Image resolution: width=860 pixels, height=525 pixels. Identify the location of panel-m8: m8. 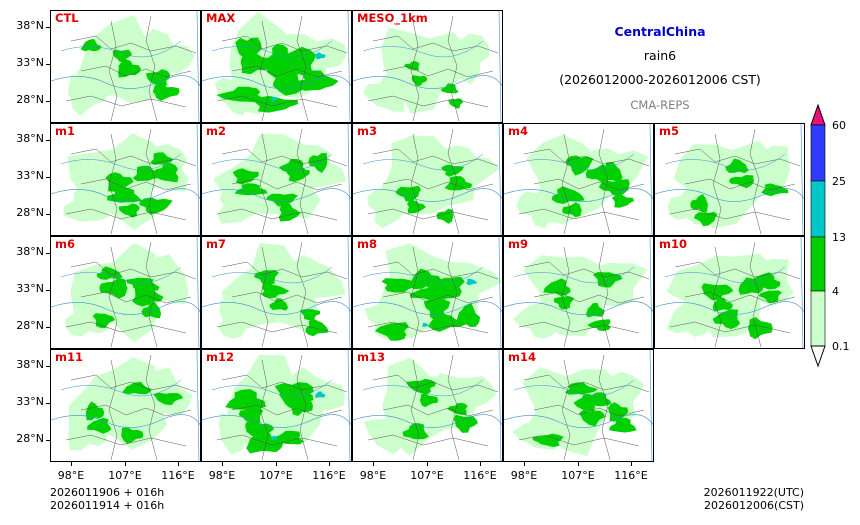
(427, 292).